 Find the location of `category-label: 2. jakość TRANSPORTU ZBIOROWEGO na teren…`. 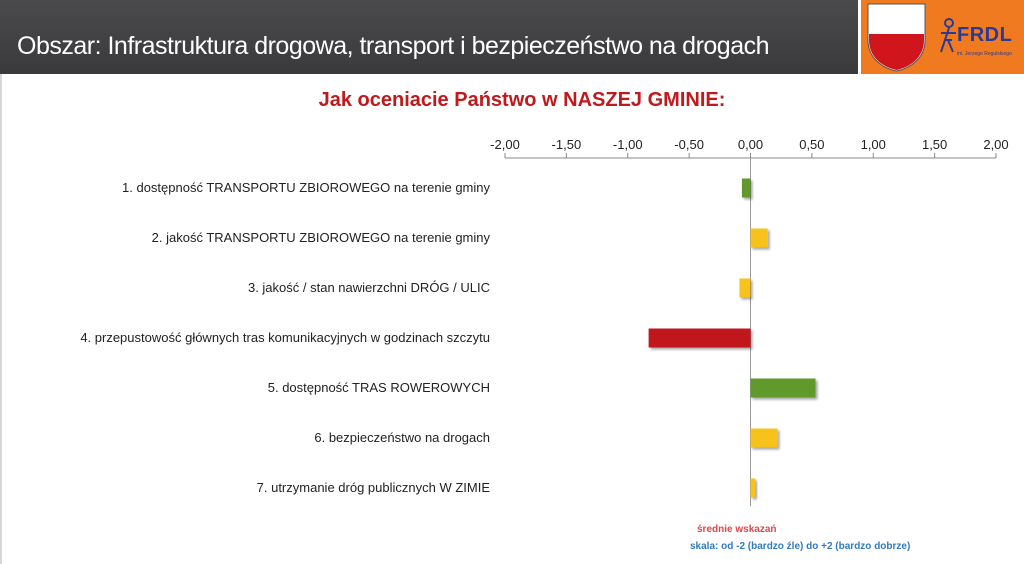

category-label: 2. jakość TRANSPORTU ZBIOROWEGO na teren… is located at coordinates (320, 237).